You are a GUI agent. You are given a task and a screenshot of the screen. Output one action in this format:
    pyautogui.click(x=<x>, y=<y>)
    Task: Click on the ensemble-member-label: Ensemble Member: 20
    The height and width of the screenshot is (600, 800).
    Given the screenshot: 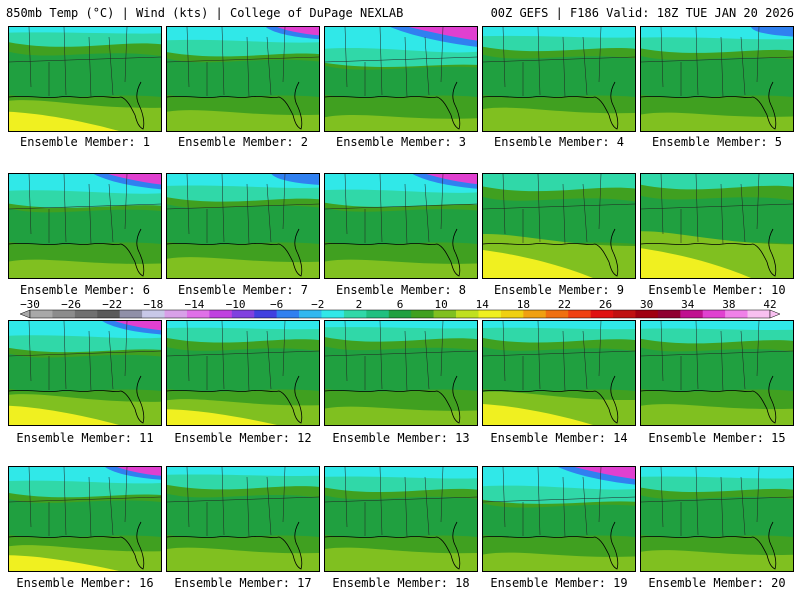 What is the action you would take?
    pyautogui.click(x=717, y=583)
    